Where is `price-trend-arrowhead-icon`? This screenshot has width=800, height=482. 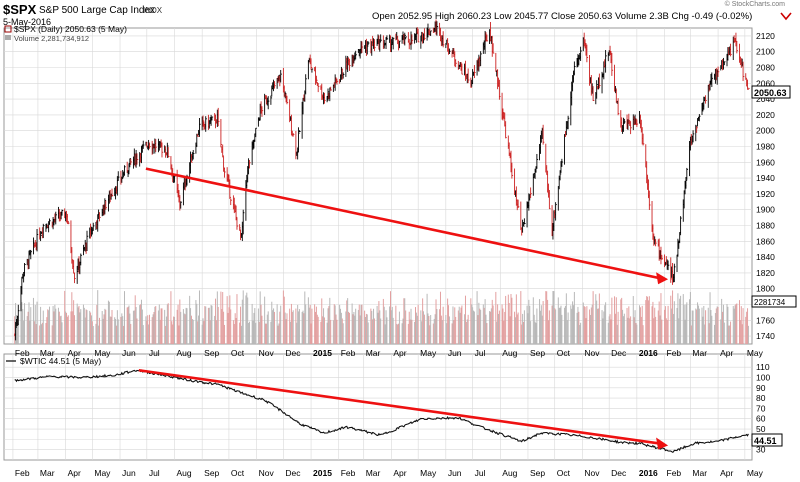 price-trend-arrowhead-icon is located at coordinates (662, 278).